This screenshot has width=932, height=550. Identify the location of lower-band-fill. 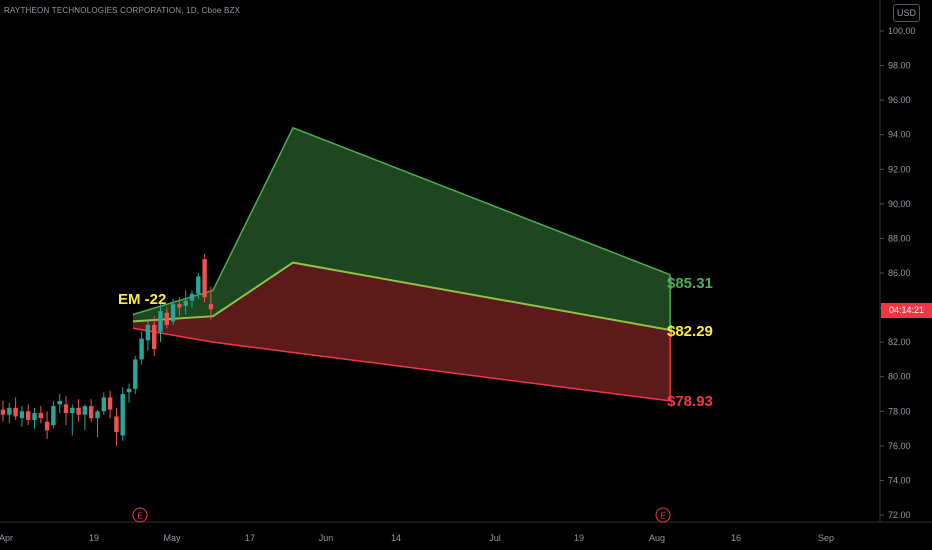
(402, 331).